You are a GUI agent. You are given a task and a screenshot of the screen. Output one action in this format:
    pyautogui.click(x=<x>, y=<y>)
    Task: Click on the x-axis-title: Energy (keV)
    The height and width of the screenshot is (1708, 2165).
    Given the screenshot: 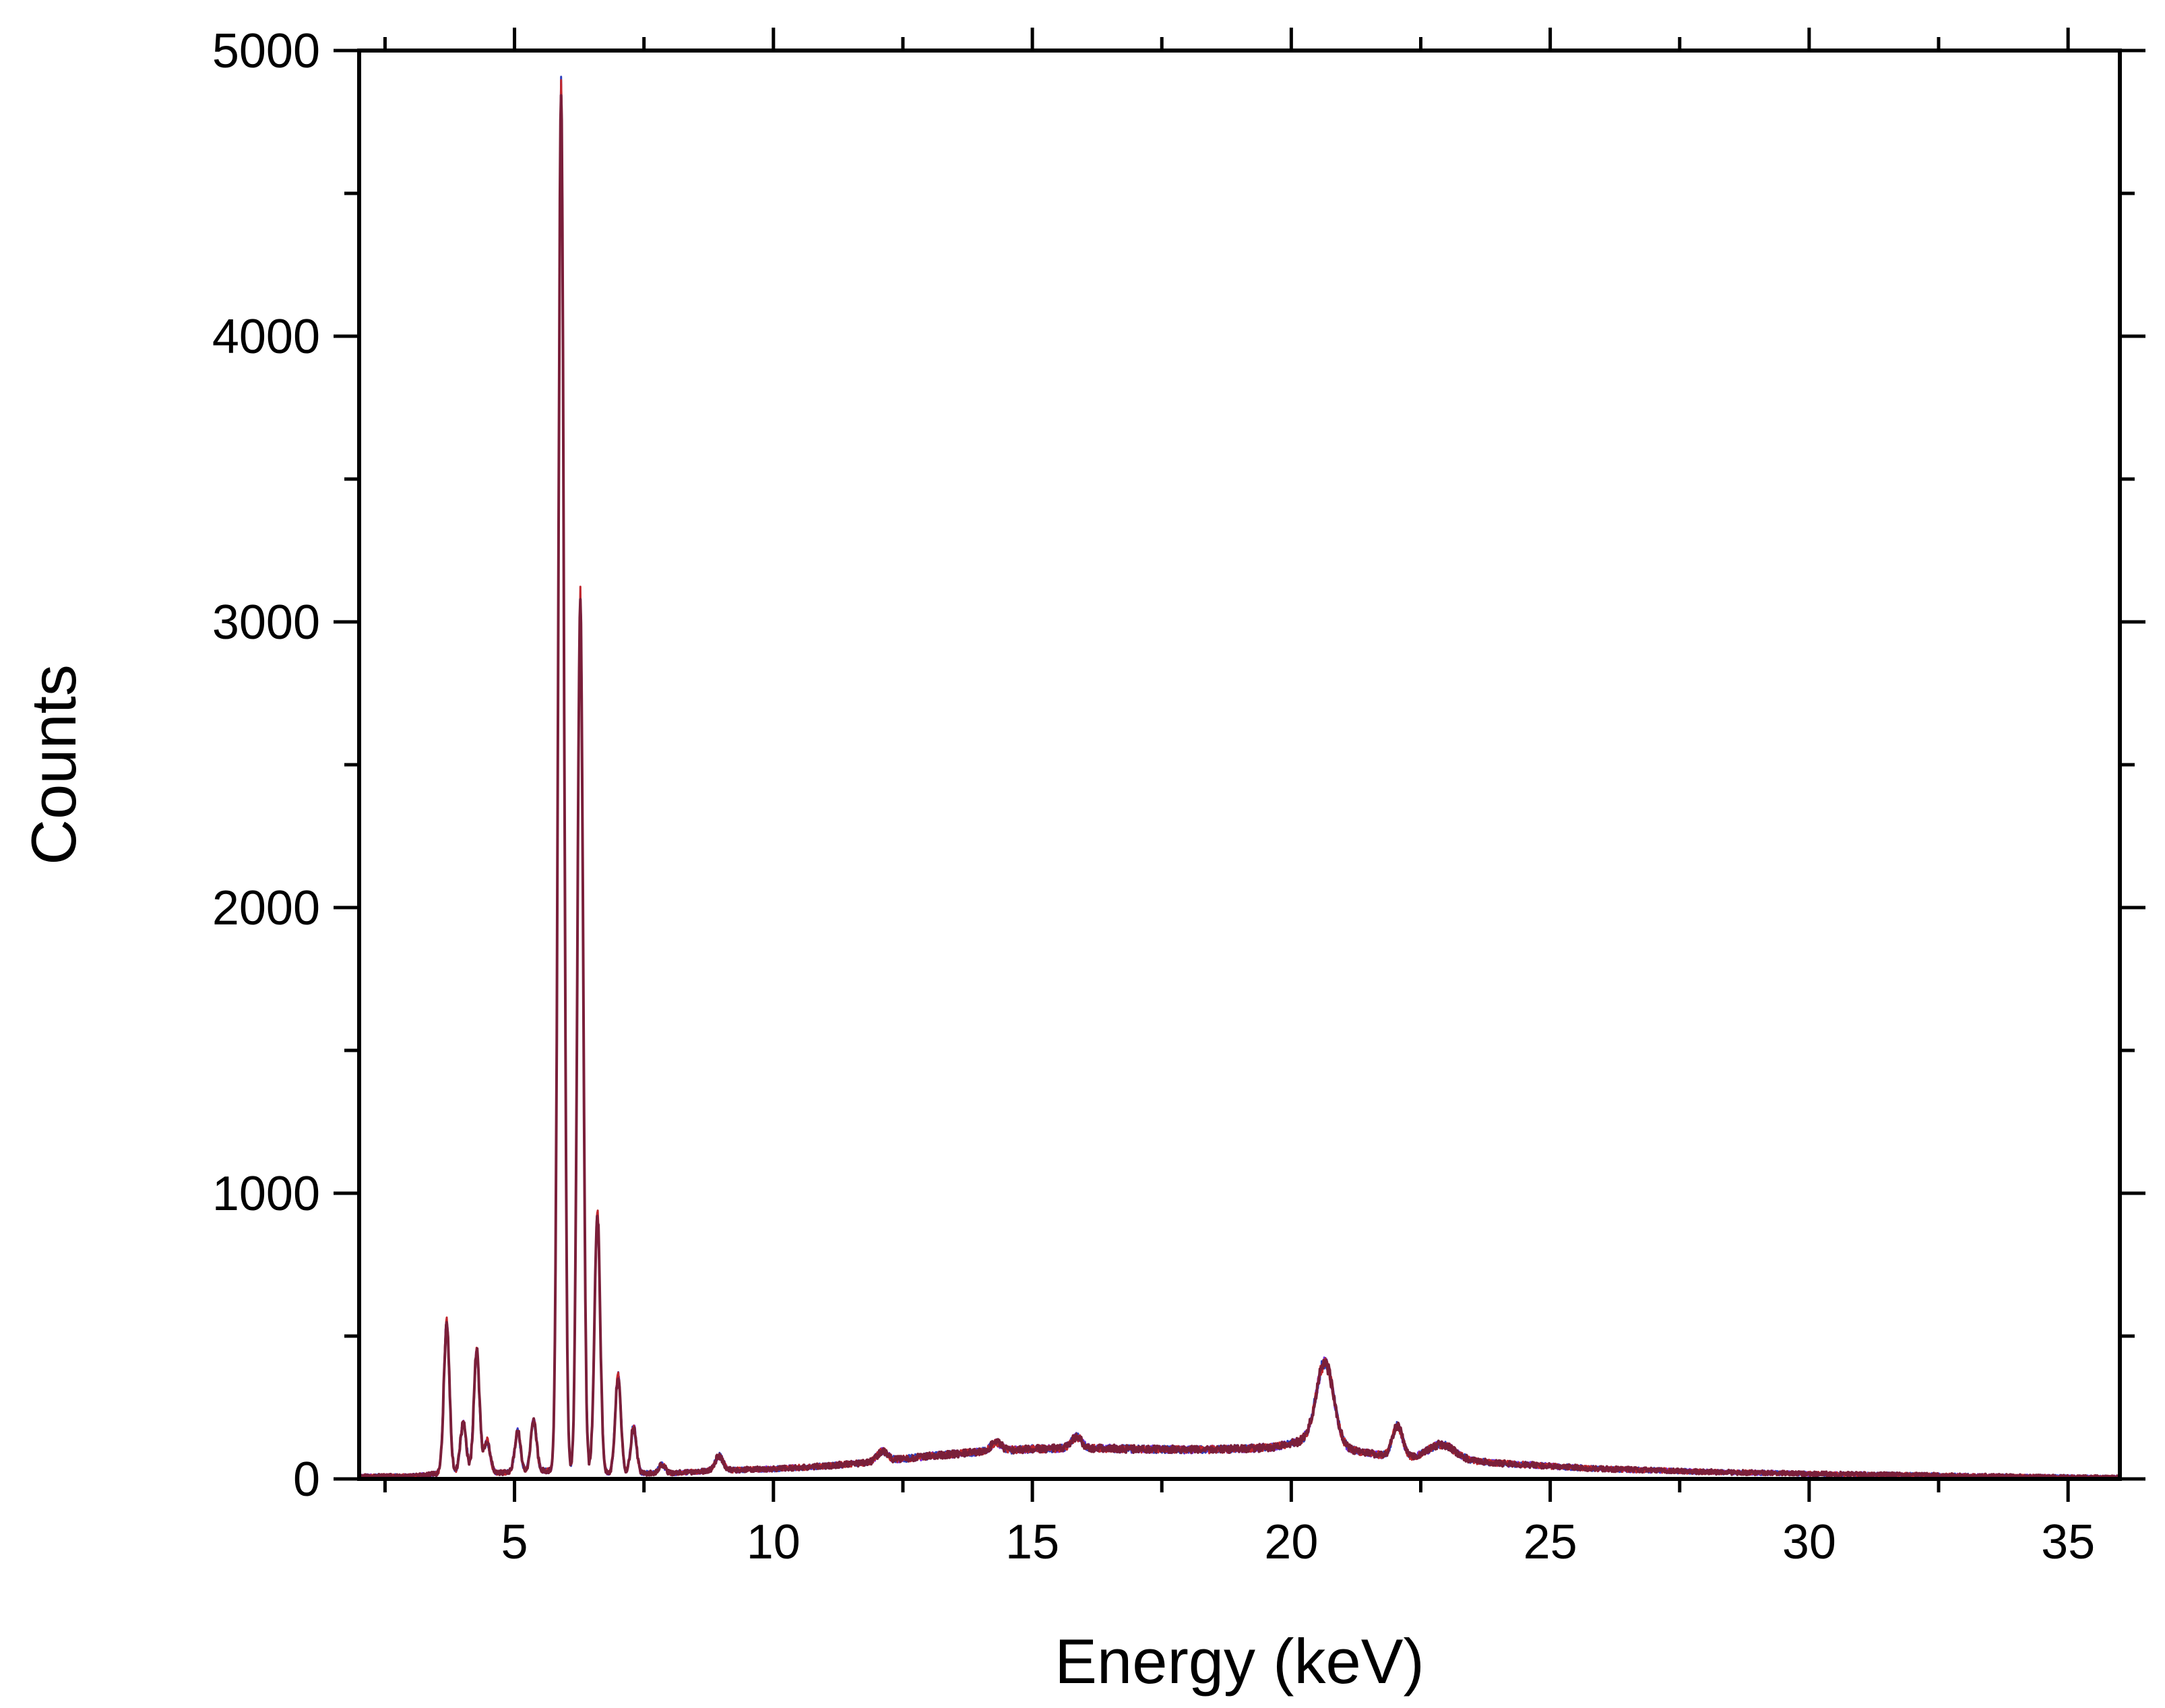 What is the action you would take?
    pyautogui.click(x=1240, y=1661)
    